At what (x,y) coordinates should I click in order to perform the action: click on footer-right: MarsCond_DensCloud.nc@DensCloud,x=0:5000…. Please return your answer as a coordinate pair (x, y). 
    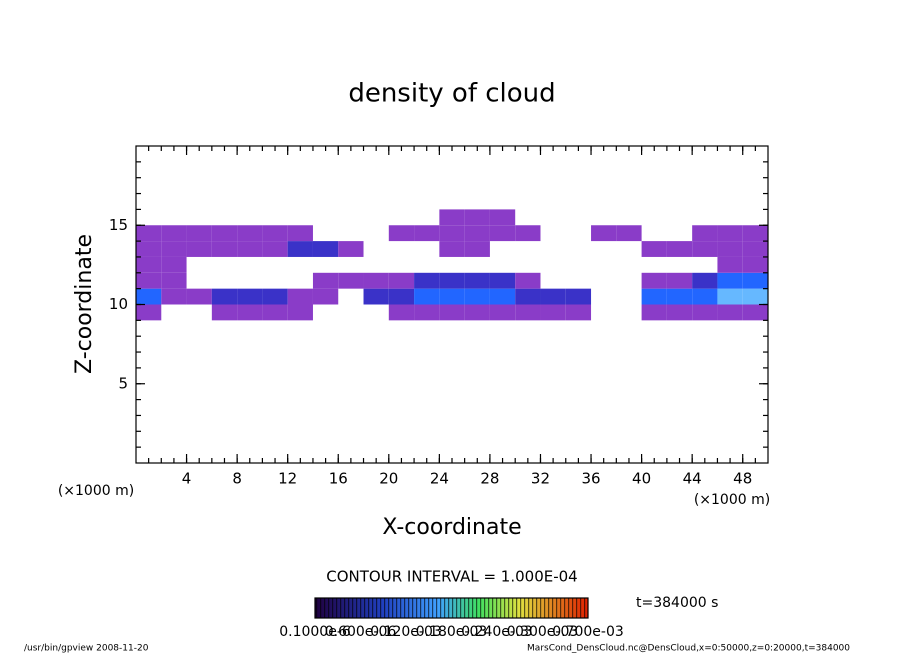
    Looking at the image, I should click on (688, 649).